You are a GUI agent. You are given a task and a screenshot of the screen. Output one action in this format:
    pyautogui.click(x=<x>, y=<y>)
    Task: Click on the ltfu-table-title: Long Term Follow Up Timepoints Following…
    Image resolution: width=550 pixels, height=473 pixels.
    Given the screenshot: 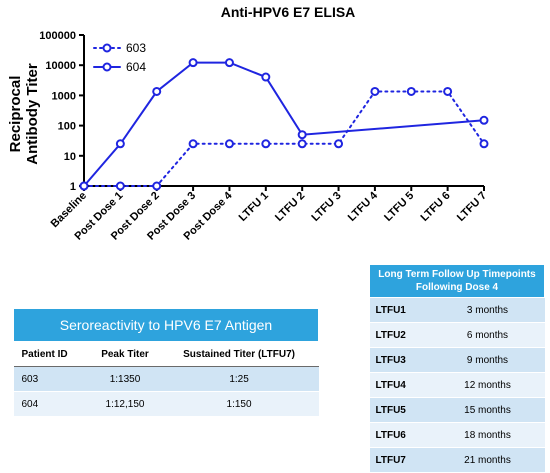 What is the action you would take?
    pyautogui.click(x=457, y=281)
    